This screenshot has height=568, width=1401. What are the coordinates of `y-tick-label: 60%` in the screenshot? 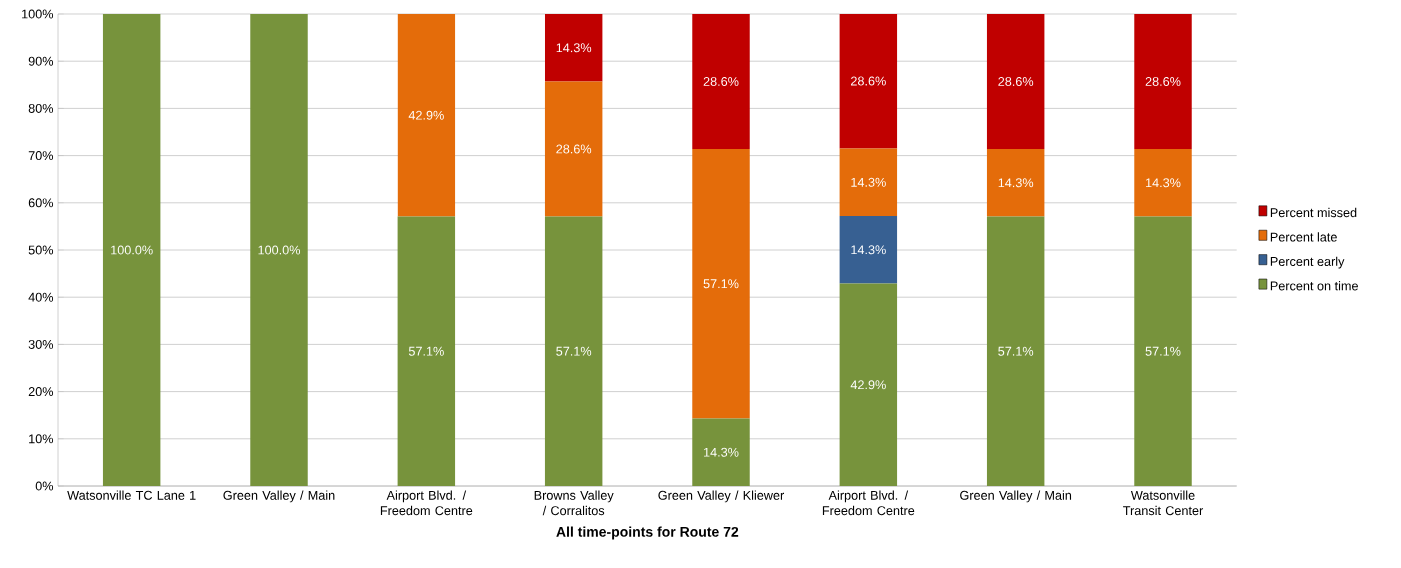 It's located at (41, 203).